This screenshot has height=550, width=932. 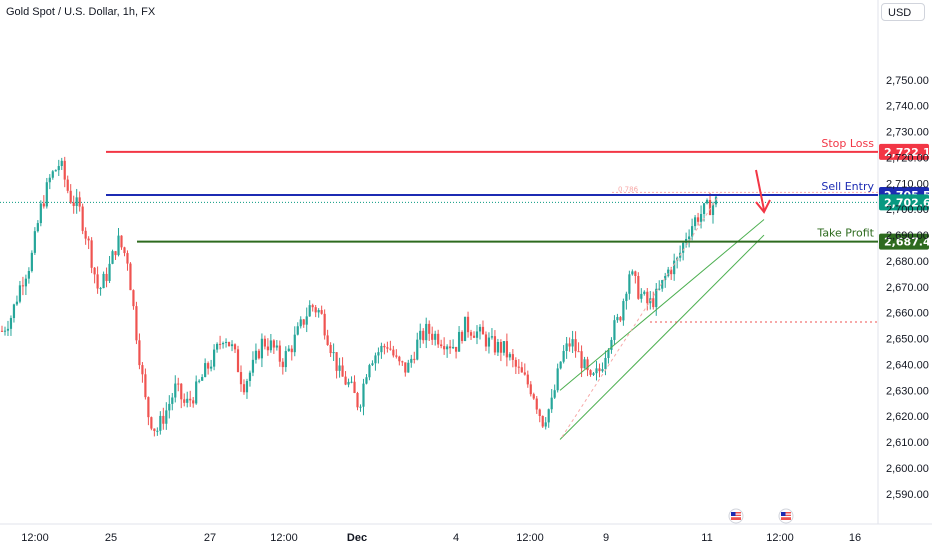 I want to click on x-tick-label: 25, so click(x=111, y=538).